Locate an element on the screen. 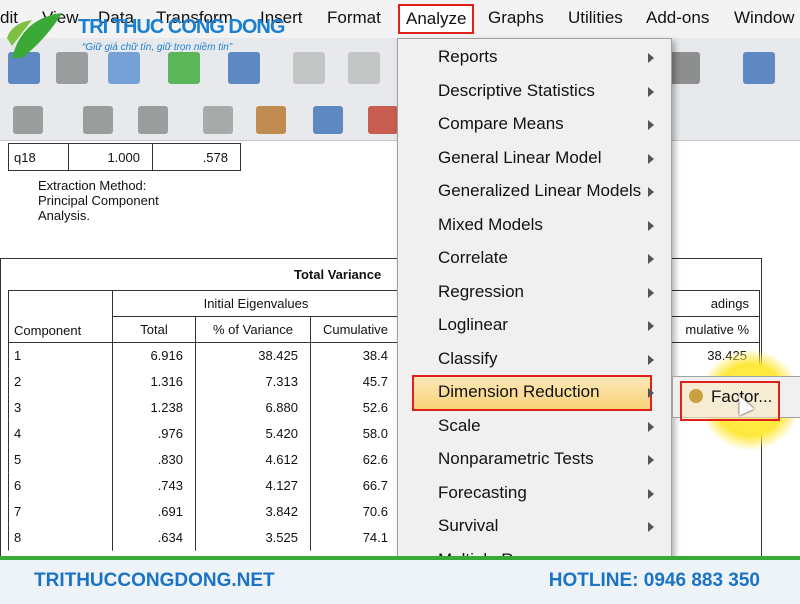 The image size is (800, 604). note-line: Extraction Method: is located at coordinates (92, 185).